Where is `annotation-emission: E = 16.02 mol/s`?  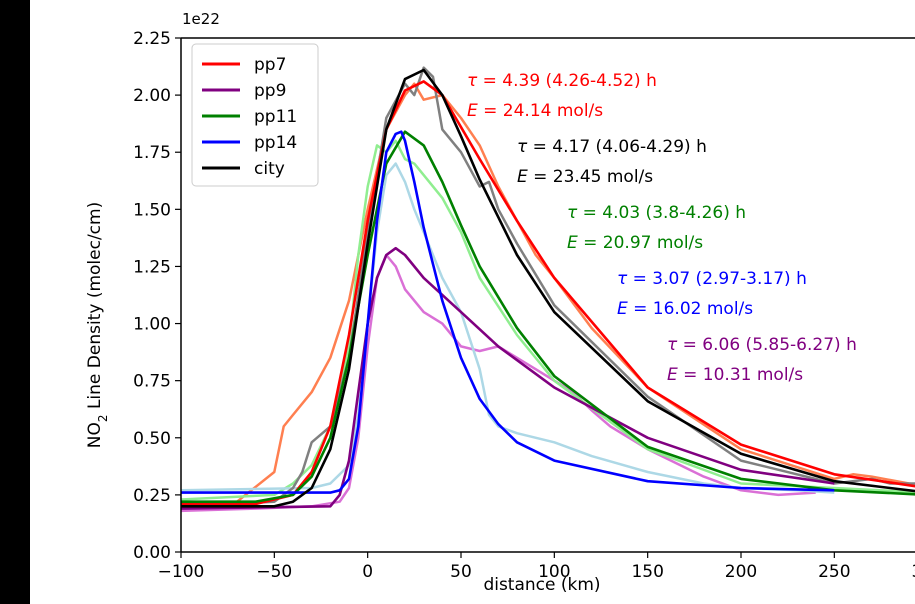 annotation-emission: E = 16.02 mol/s is located at coordinates (685, 309).